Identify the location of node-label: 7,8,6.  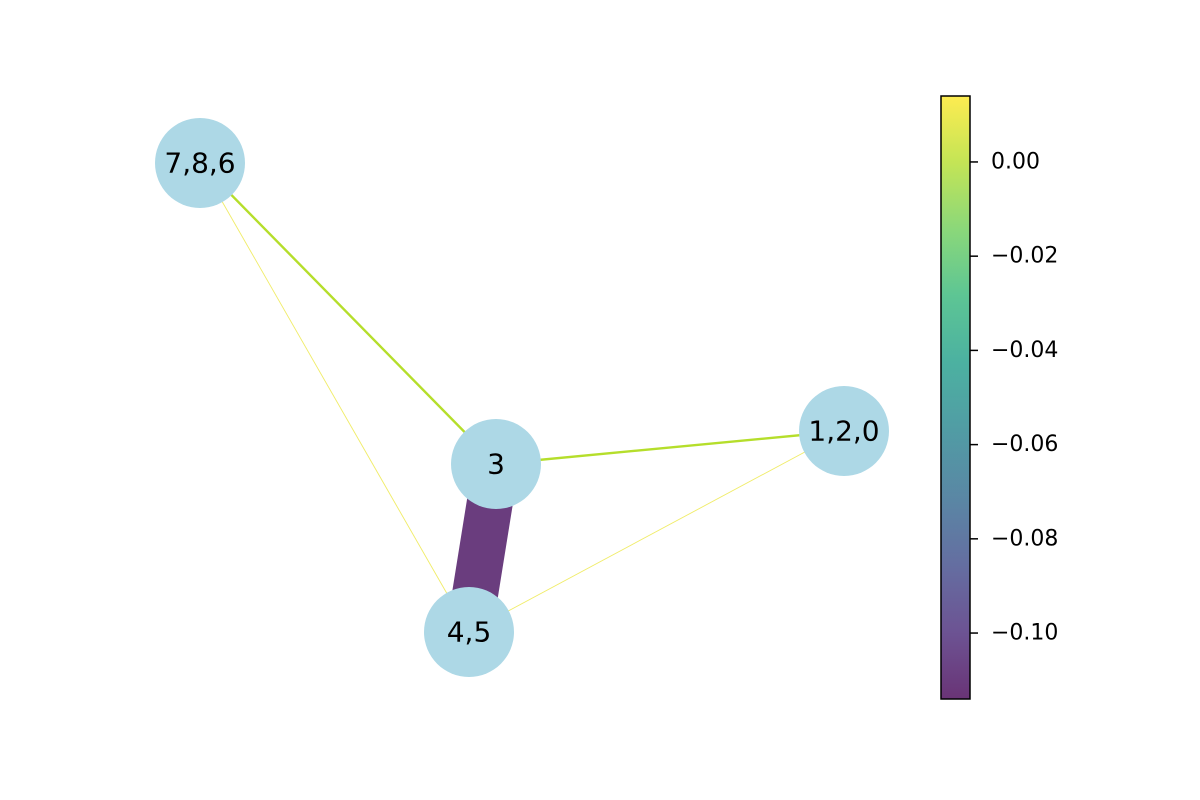
(199, 163).